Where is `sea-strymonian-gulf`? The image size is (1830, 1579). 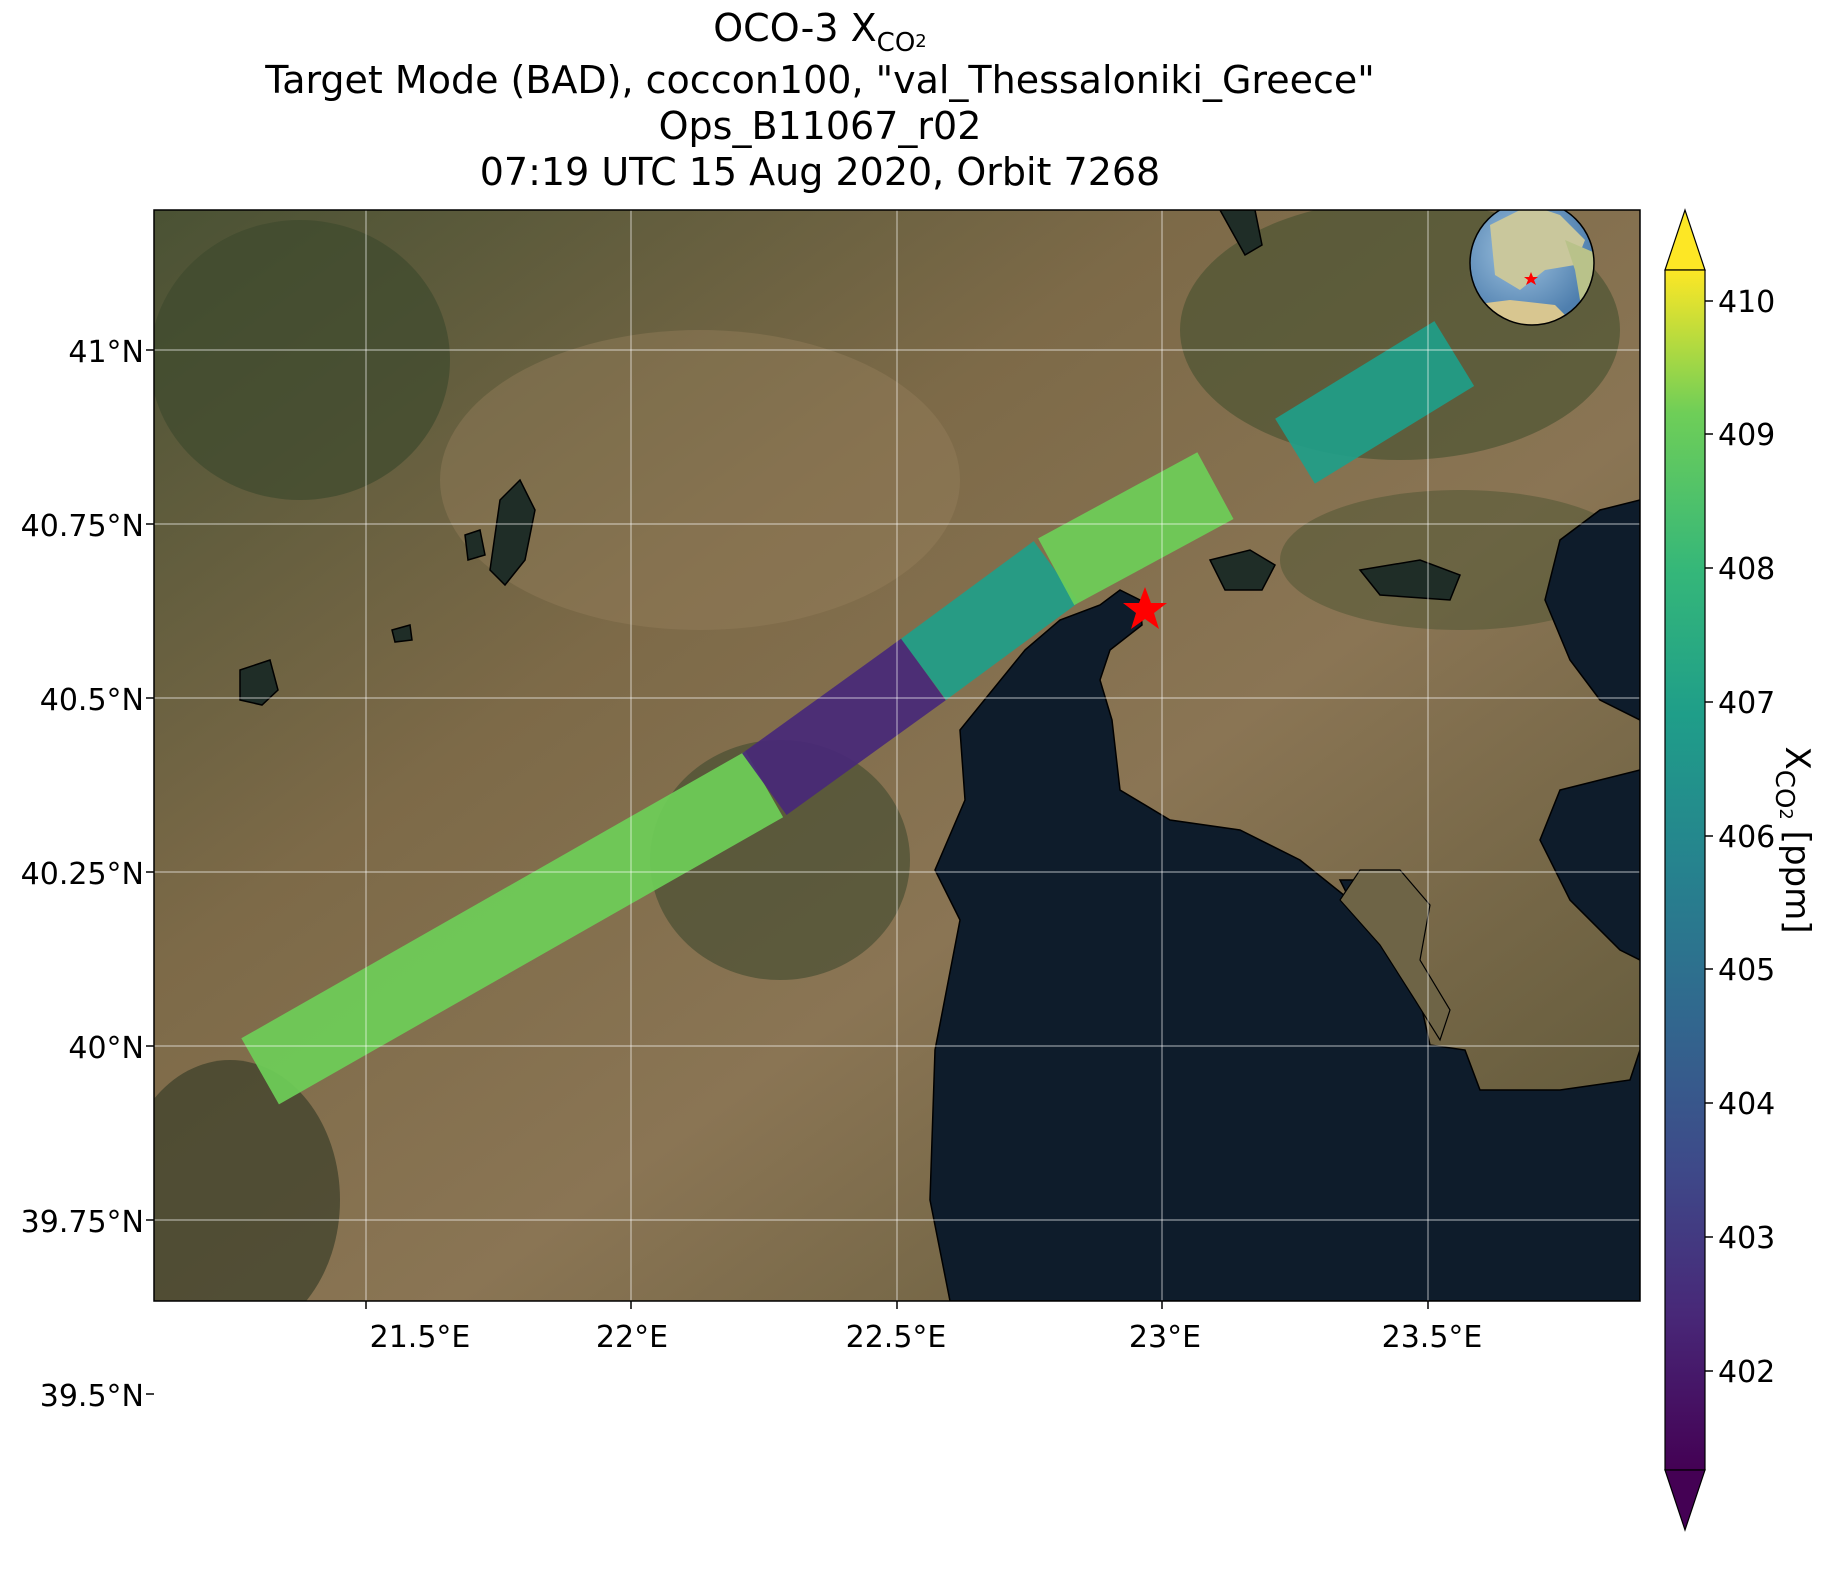 sea-strymonian-gulf is located at coordinates (1592, 610).